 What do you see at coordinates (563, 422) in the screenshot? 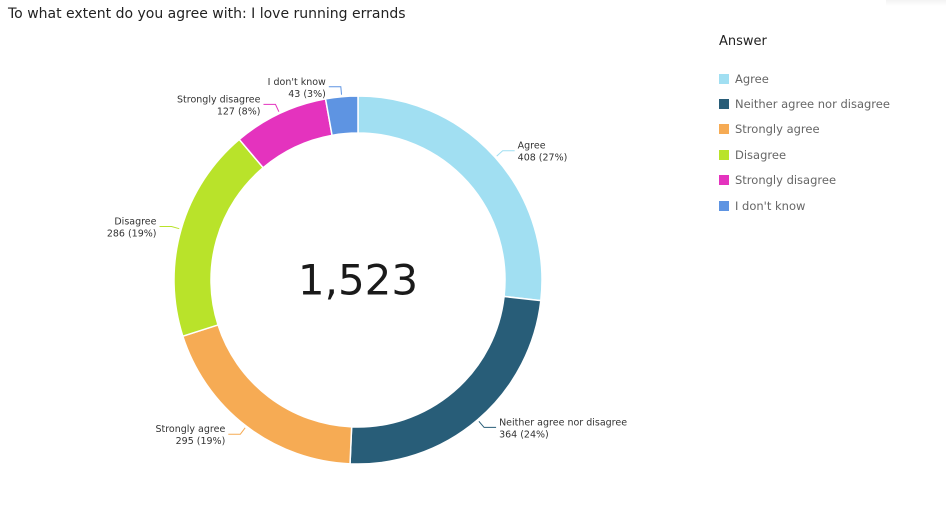
I see `slice-label-name: Neither agree nor disagree` at bounding box center [563, 422].